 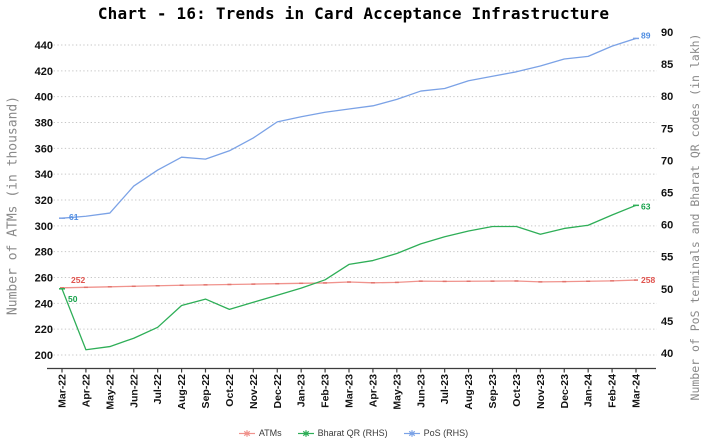 What do you see at coordinates (206, 391) in the screenshot?
I see `x-axis-tick-label: Sep-22` at bounding box center [206, 391].